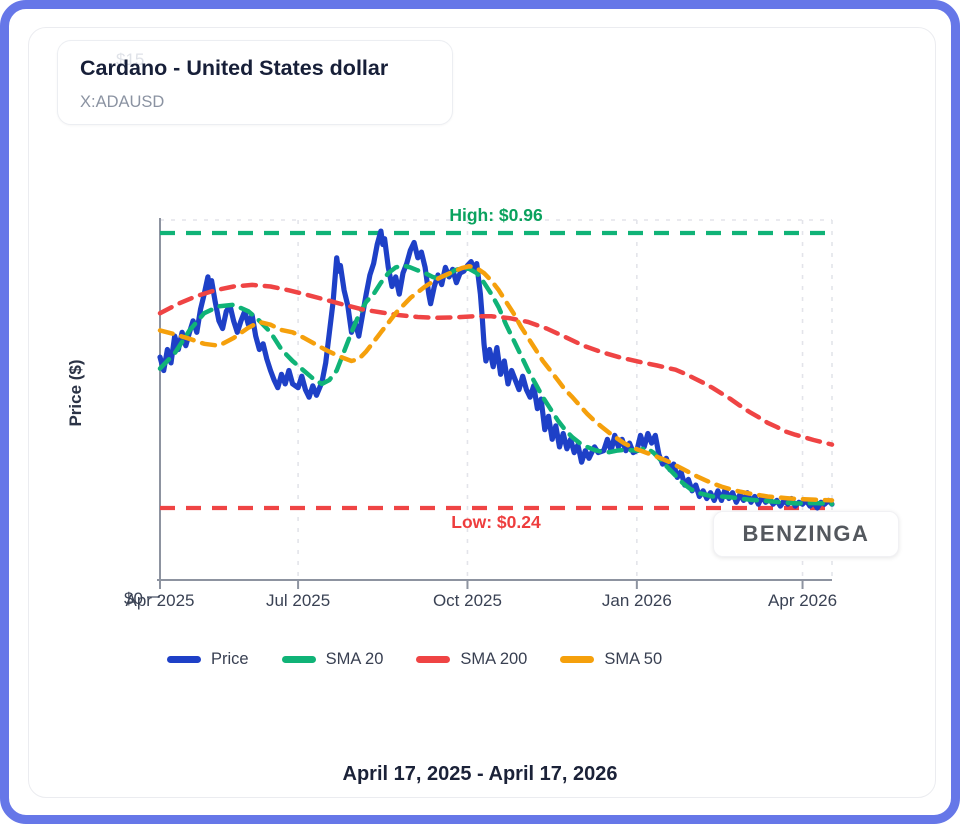 The height and width of the screenshot is (824, 960). What do you see at coordinates (230, 659) in the screenshot?
I see `legend-label: Price` at bounding box center [230, 659].